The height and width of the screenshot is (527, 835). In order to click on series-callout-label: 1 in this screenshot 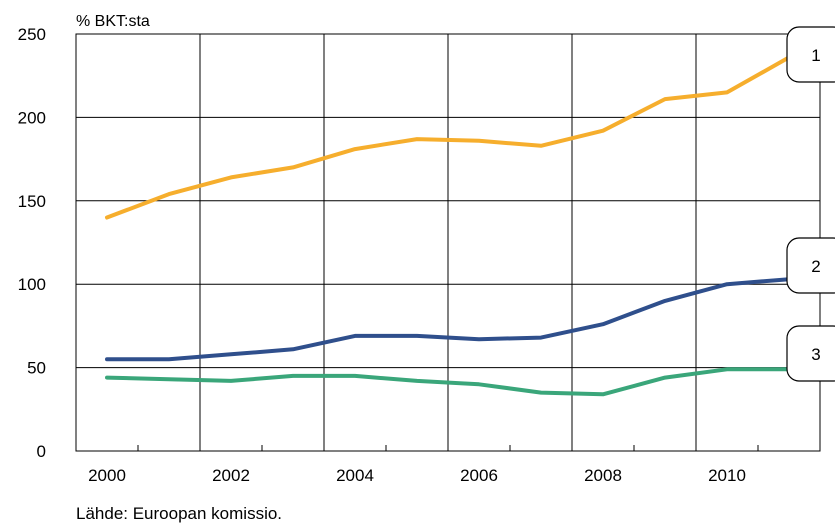, I will do `click(815, 55)`.